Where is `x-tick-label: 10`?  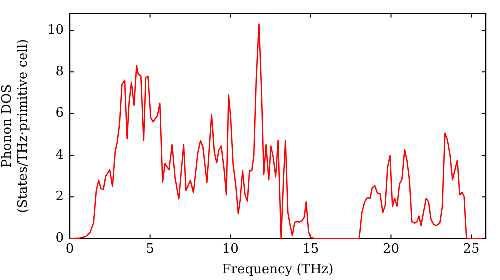 x-tick-label: 10 is located at coordinates (230, 249).